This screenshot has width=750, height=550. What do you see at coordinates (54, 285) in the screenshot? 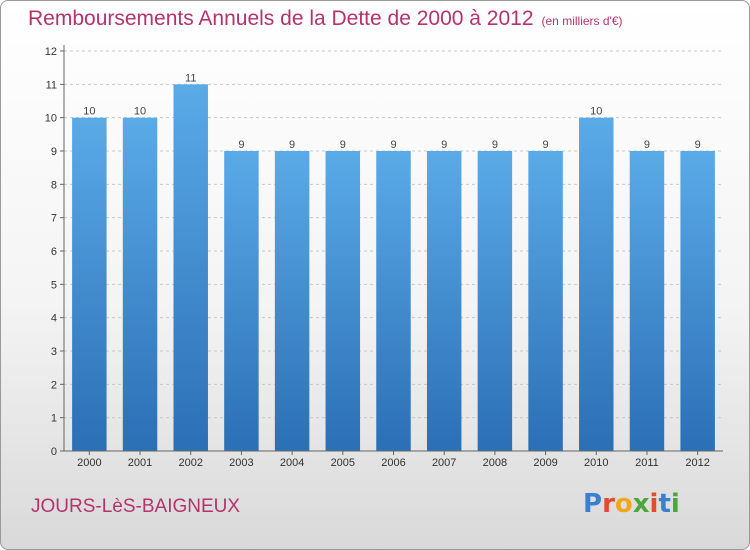
I see `y-tick-label: 5` at bounding box center [54, 285].